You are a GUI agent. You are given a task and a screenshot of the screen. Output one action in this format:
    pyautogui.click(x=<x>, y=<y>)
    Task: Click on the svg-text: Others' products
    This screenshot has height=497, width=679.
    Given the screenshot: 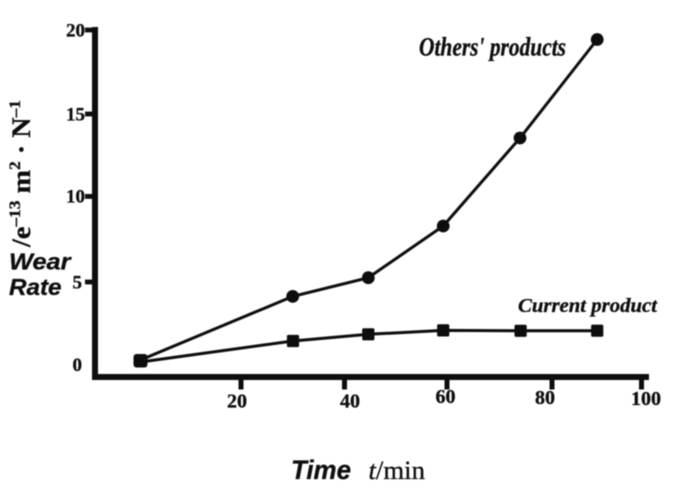 What is the action you would take?
    pyautogui.click(x=492, y=47)
    